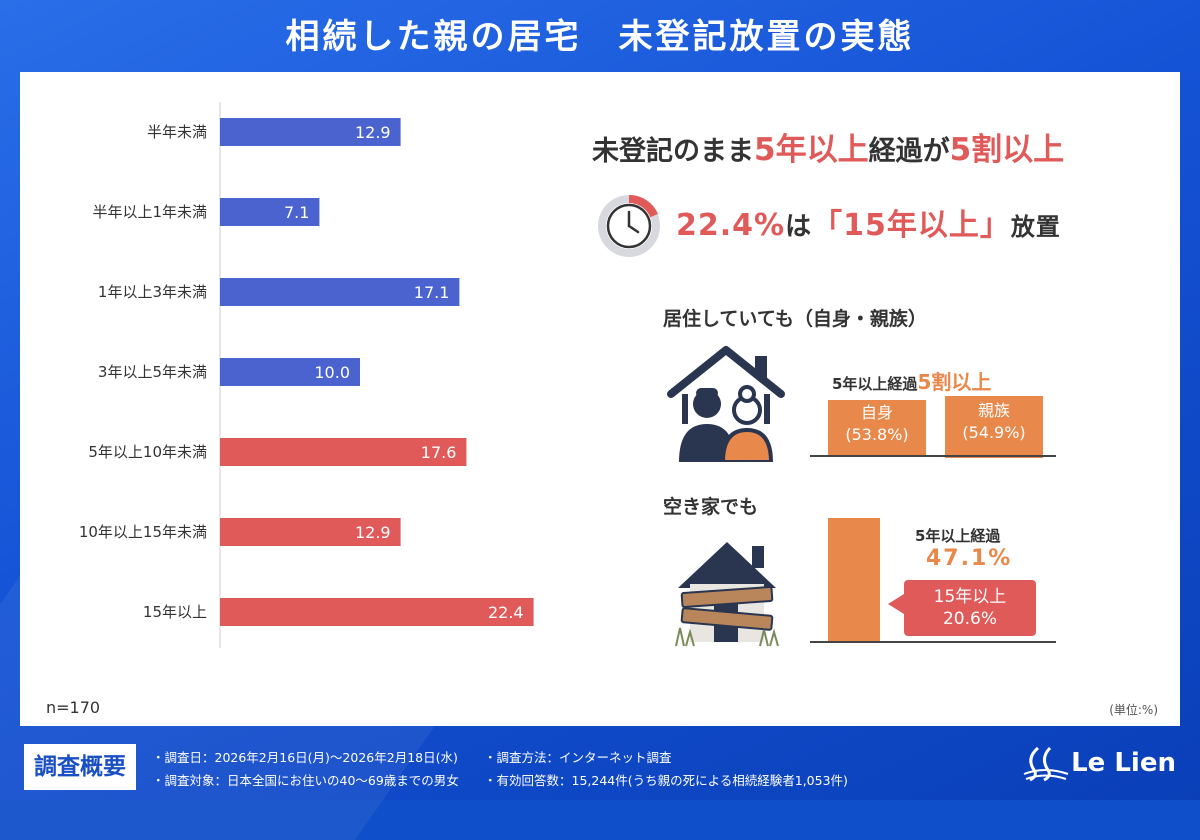 This screenshot has height=840, width=1200. Describe the element at coordinates (711, 507) in the screenshot. I see `vacant-title: 空き家でも` at that location.